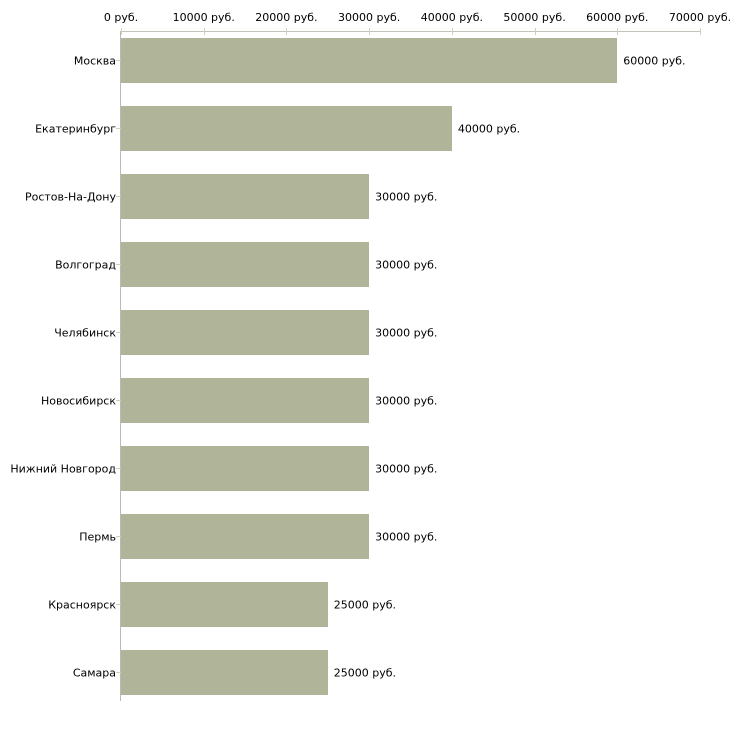 The width and height of the screenshot is (730, 730). Describe the element at coordinates (286, 17) in the screenshot. I see `x-axis-tick-label: 20000 руб.` at that location.